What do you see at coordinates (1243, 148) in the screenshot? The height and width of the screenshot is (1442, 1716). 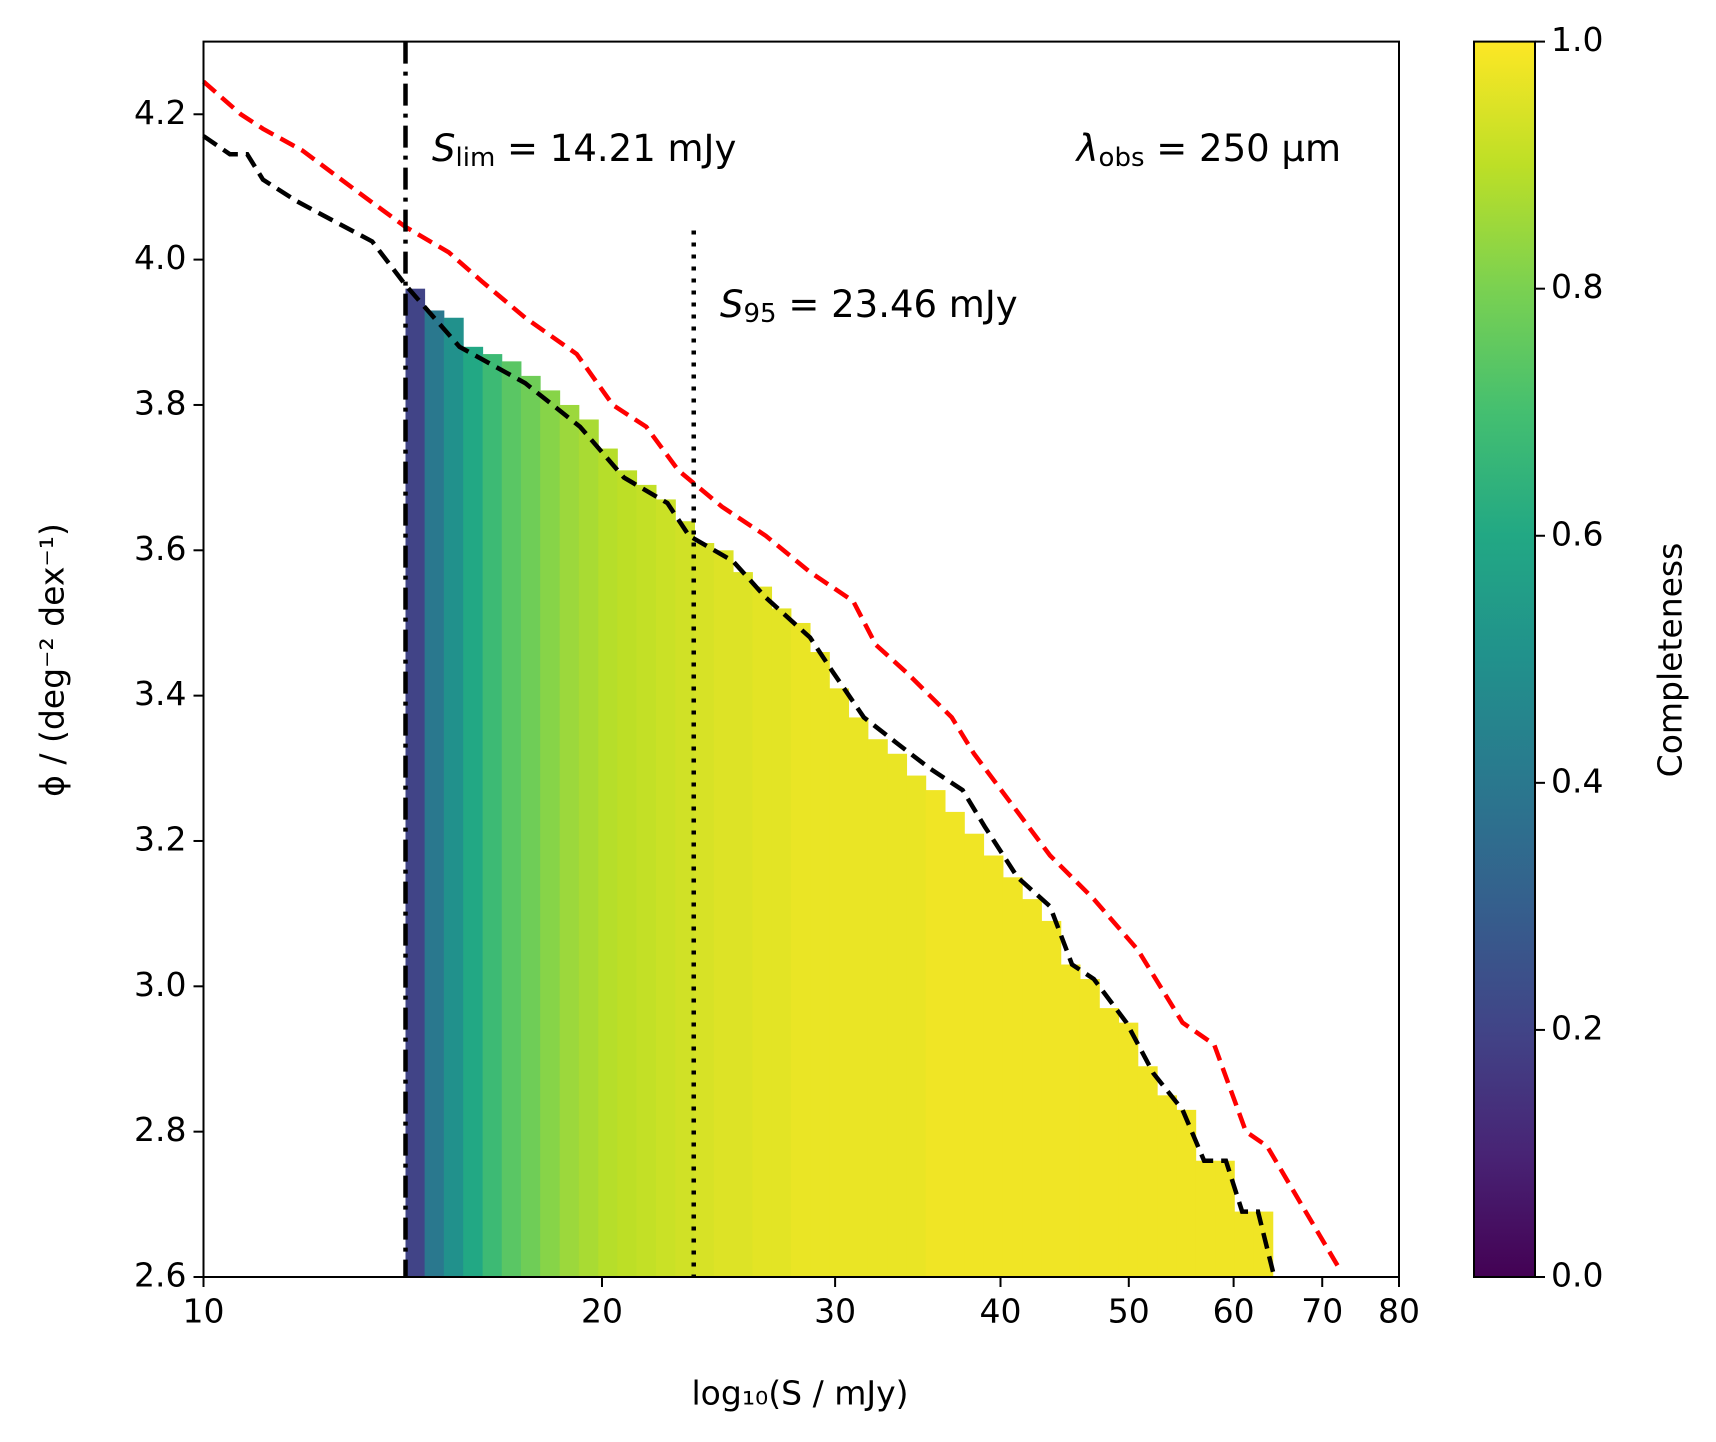 I see `annotation-text: = 250 μm` at bounding box center [1243, 148].